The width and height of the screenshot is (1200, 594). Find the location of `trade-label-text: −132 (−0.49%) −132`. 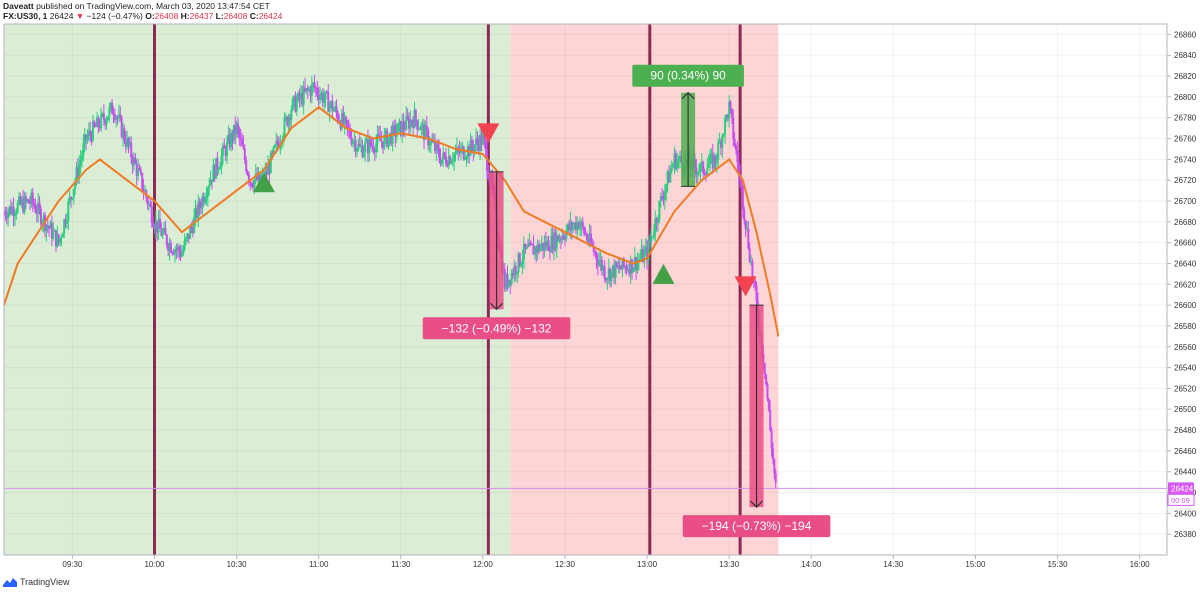

trade-label-text: −132 (−0.49%) −132 is located at coordinates (497, 328).